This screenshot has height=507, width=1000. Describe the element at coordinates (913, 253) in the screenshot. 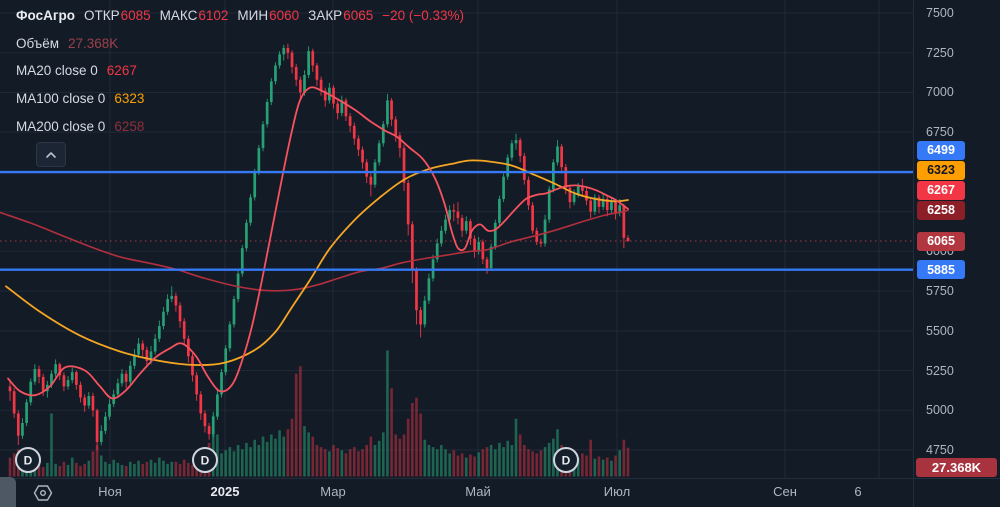

I see `axis-divider-vertical` at that location.